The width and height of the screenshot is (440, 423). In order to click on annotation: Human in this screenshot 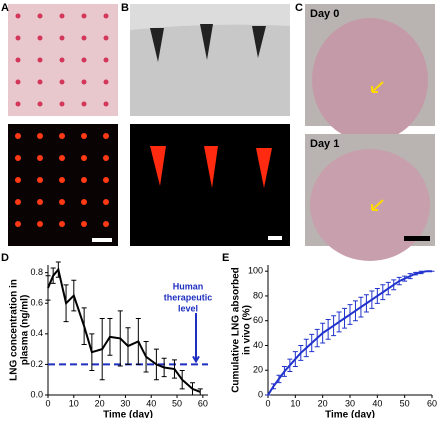, I will do `click(188, 286)`.